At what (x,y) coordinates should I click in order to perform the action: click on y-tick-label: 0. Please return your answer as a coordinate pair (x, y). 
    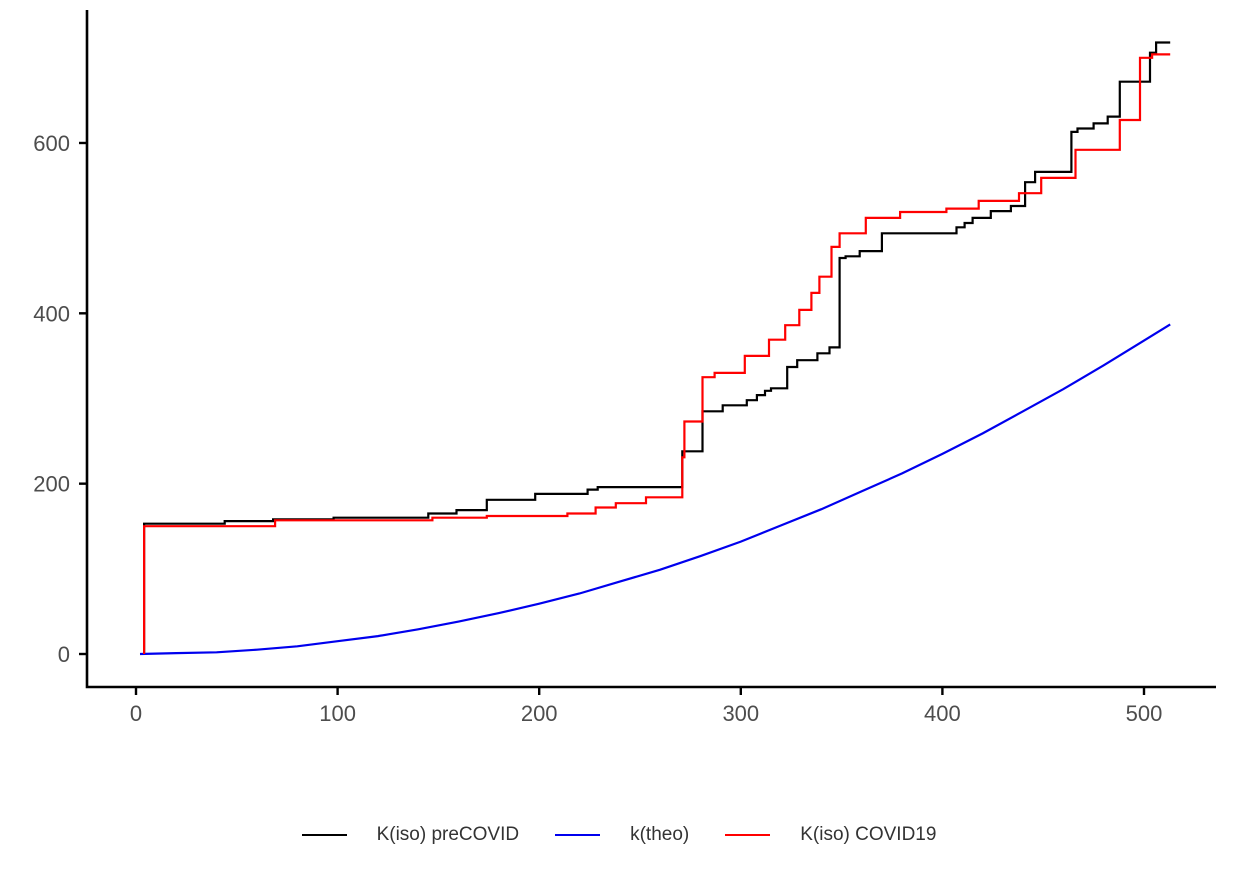
    Looking at the image, I should click on (64, 654).